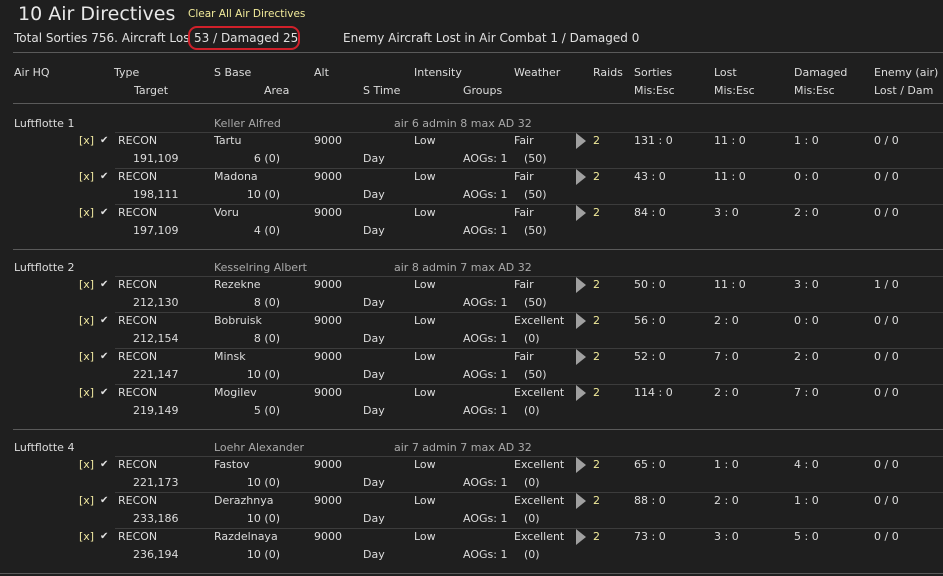 Image resolution: width=943 pixels, height=576 pixels. What do you see at coordinates (44, 447) in the screenshot?
I see `air-hq-name: Luftflotte 4` at bounding box center [44, 447].